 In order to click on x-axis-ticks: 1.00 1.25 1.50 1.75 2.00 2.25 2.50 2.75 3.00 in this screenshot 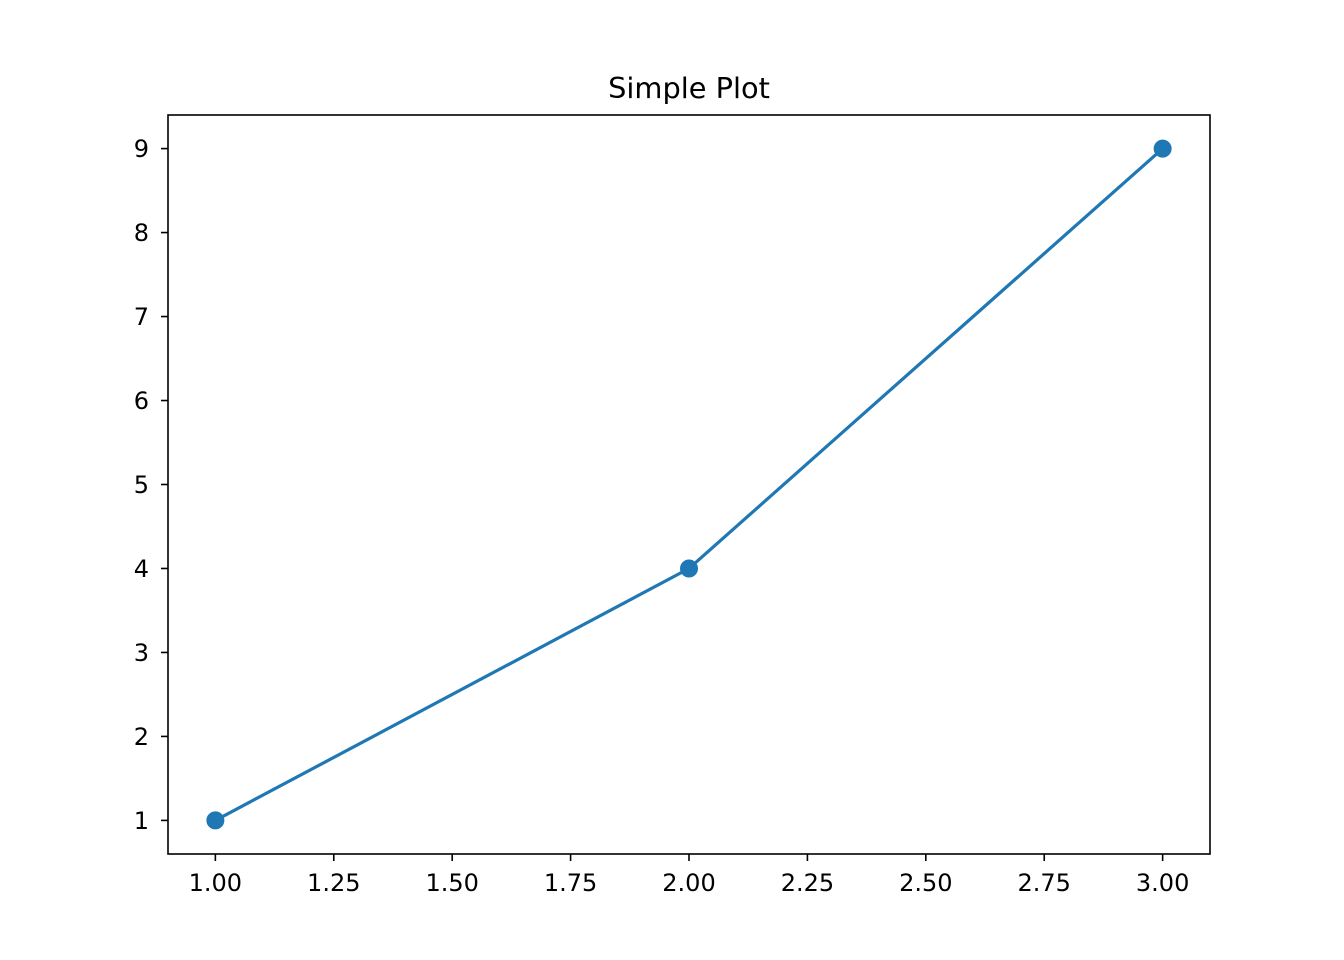, I will do `click(689, 875)`.